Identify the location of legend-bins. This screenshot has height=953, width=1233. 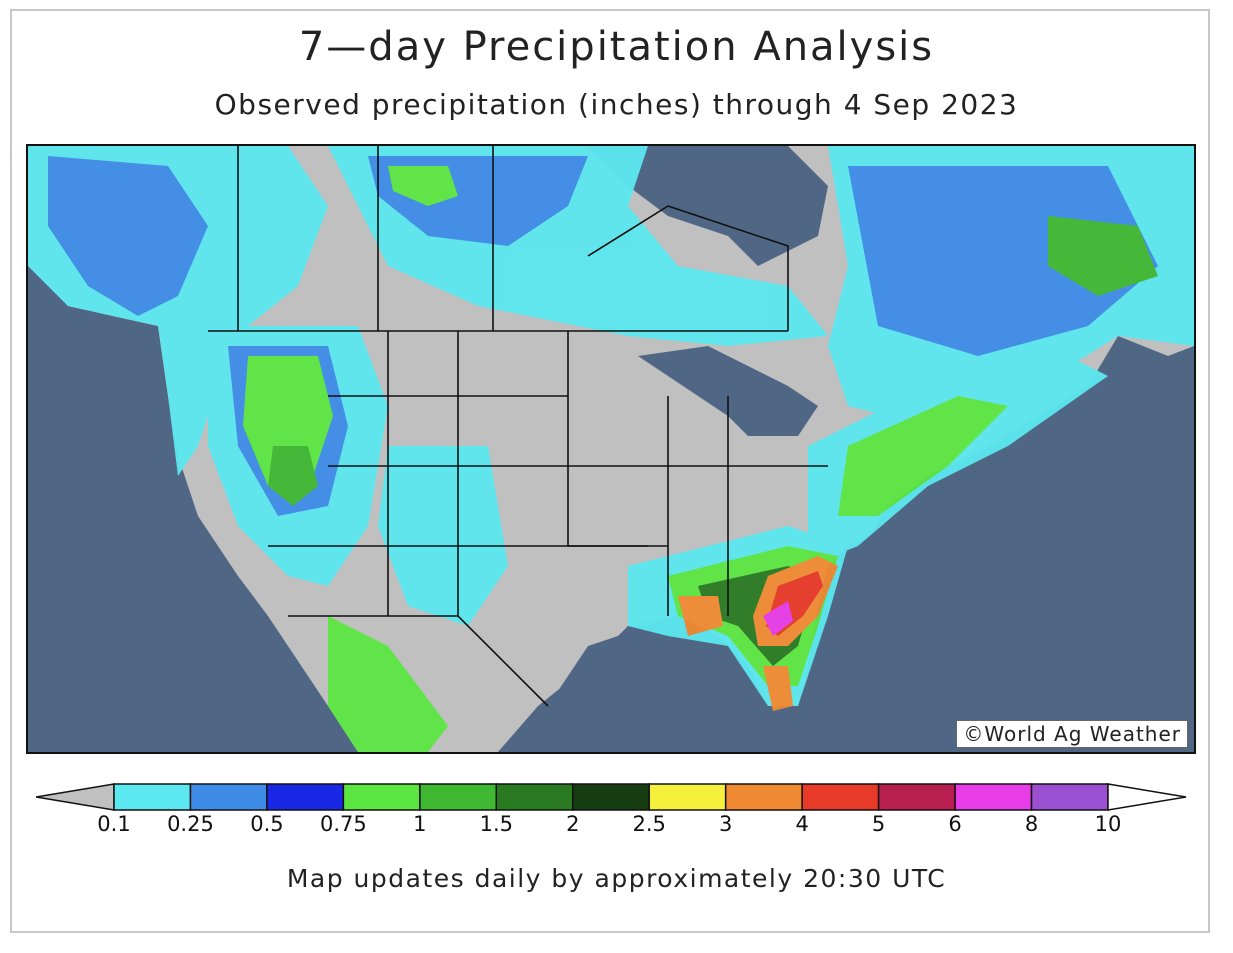
(611, 797).